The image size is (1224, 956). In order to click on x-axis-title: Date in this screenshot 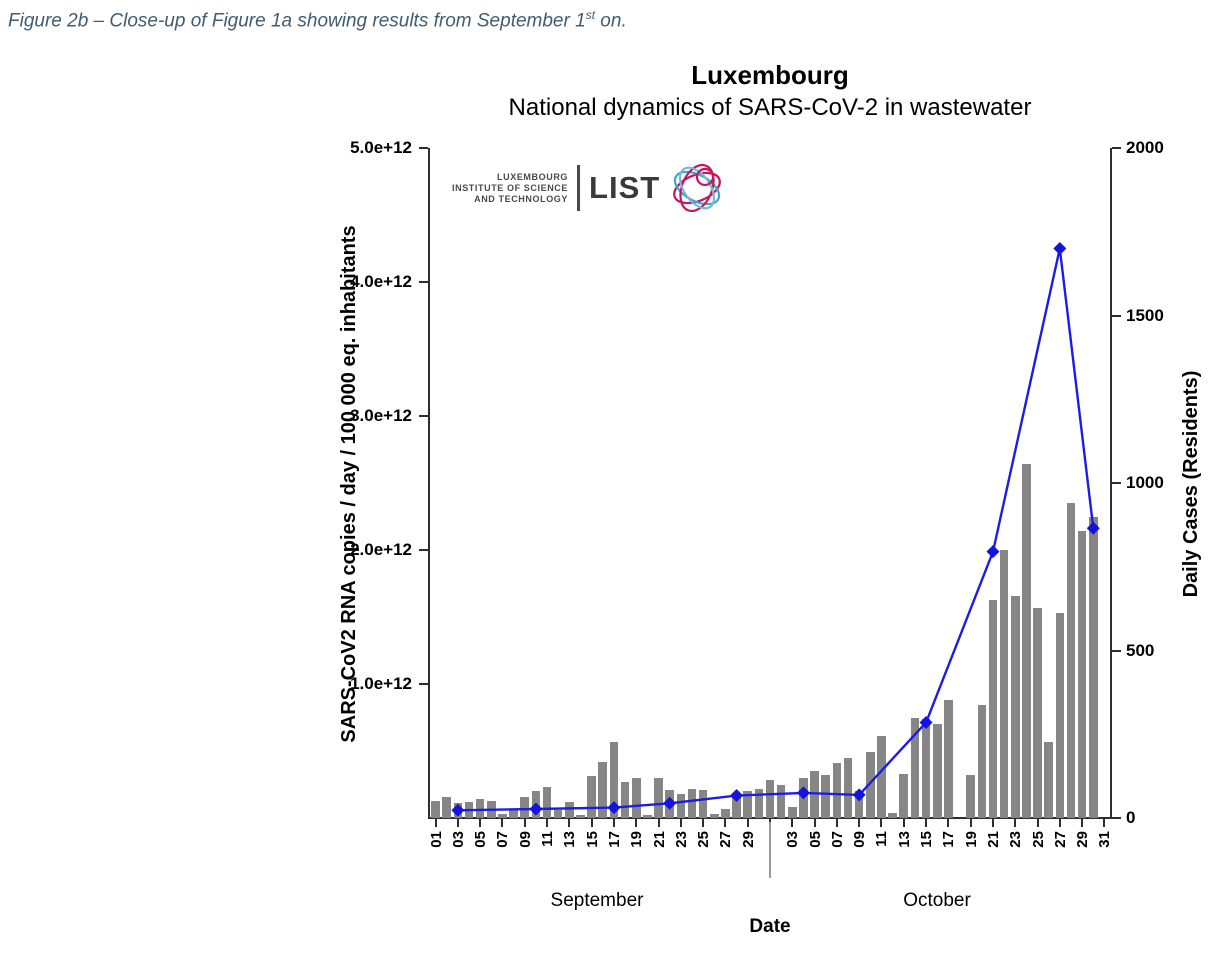, I will do `click(770, 926)`.